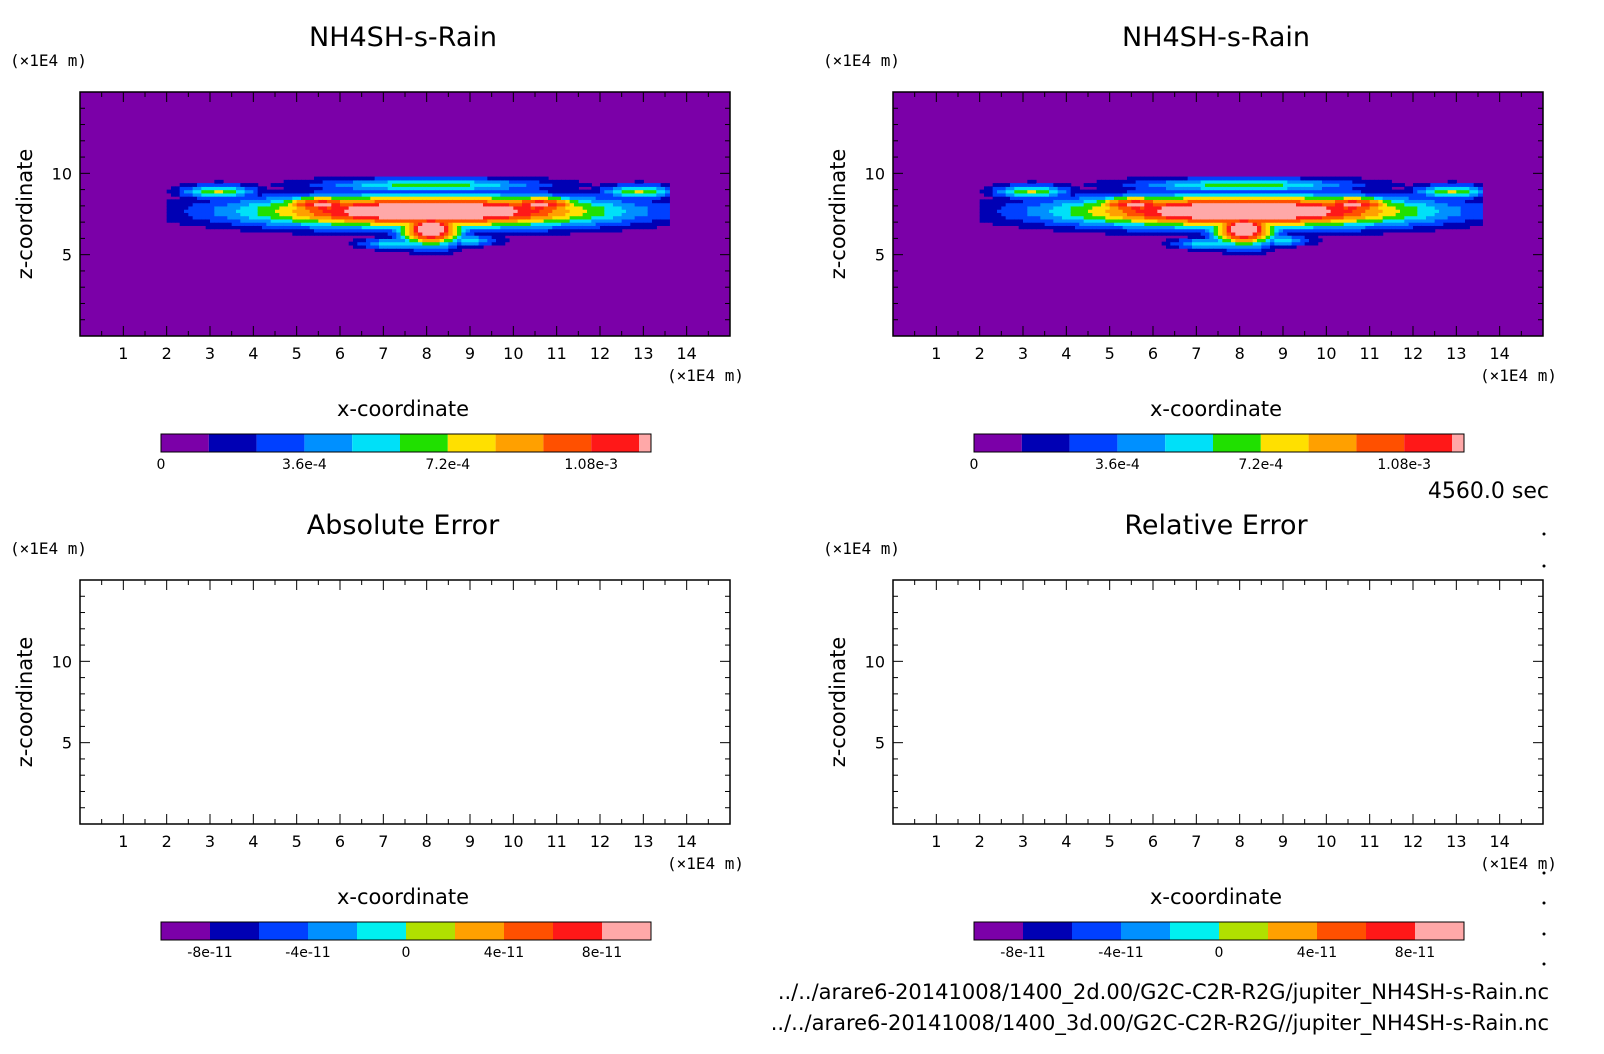 This screenshot has height=1054, width=1604. Describe the element at coordinates (62, 661) in the screenshot. I see `y-tick-label: 10` at that location.